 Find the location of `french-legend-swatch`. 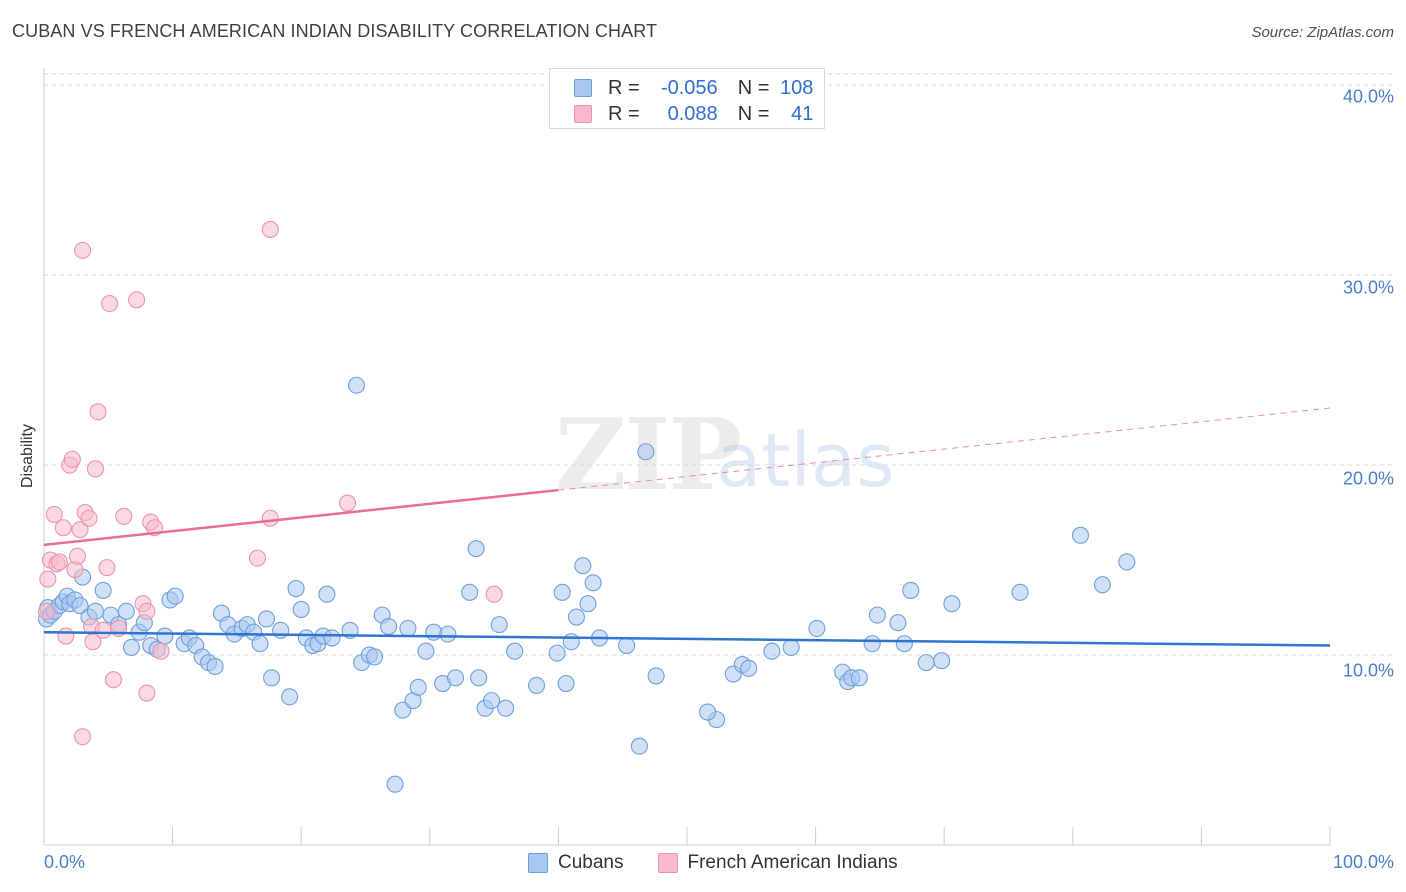

french-legend-swatch is located at coordinates (667, 863).